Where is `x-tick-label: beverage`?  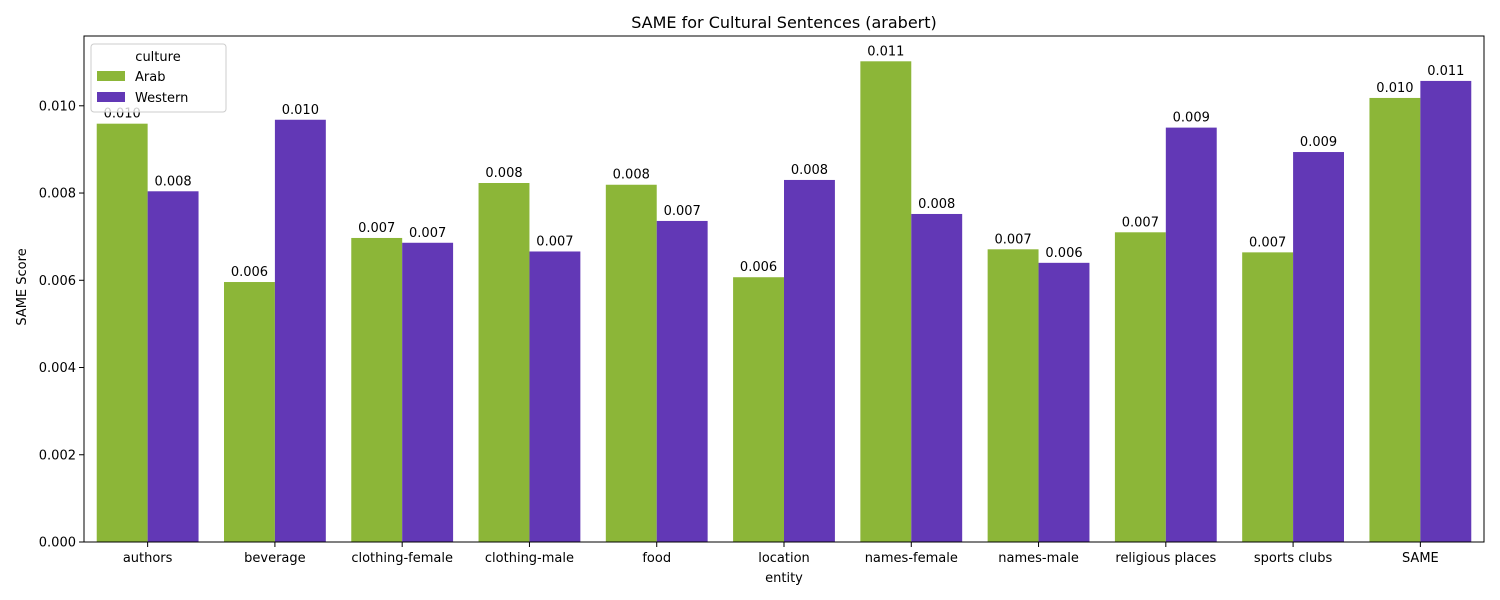
x-tick-label: beverage is located at coordinates (275, 558).